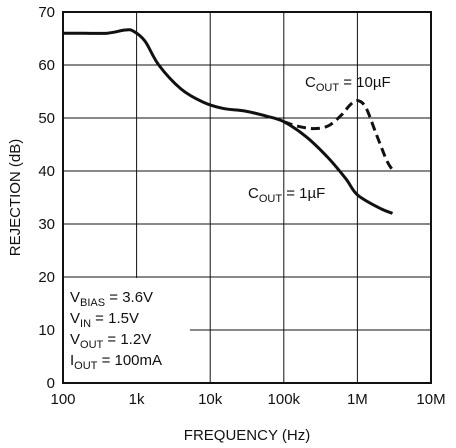 This screenshot has width=456, height=448. Describe the element at coordinates (116, 362) in the screenshot. I see `condition-line: IOUT = 100mA` at that location.